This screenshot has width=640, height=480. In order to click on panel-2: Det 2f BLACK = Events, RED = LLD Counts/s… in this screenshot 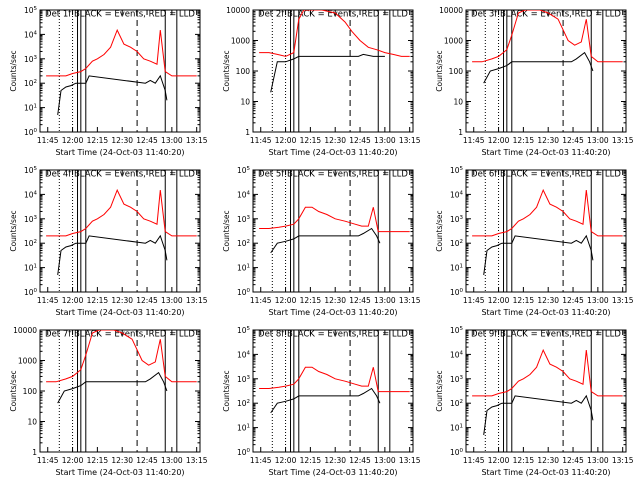, I will do `click(321, 81)`.